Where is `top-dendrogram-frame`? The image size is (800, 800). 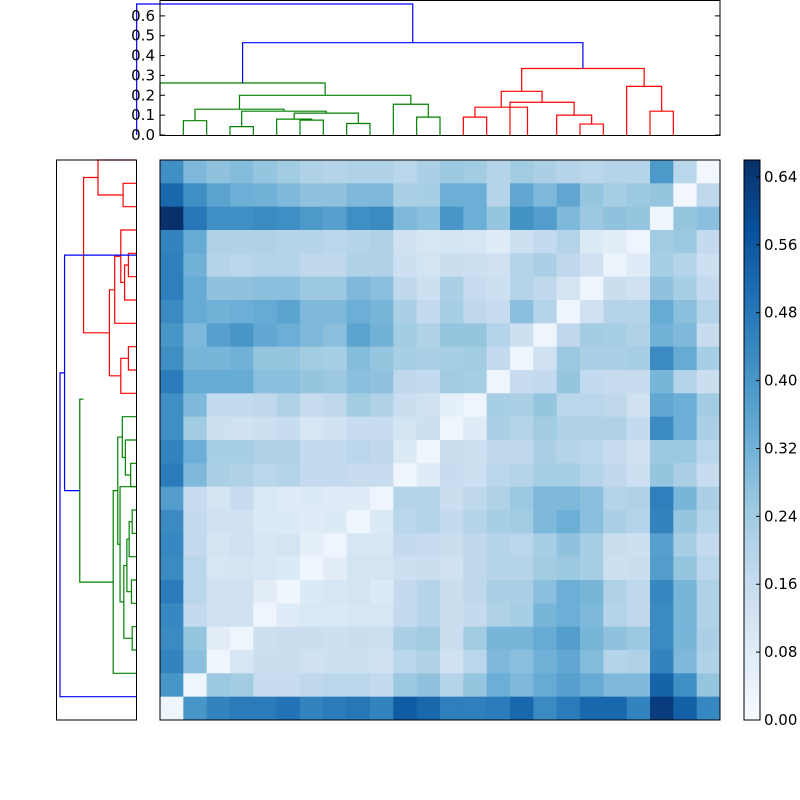
top-dendrogram-frame is located at coordinates (440, 68).